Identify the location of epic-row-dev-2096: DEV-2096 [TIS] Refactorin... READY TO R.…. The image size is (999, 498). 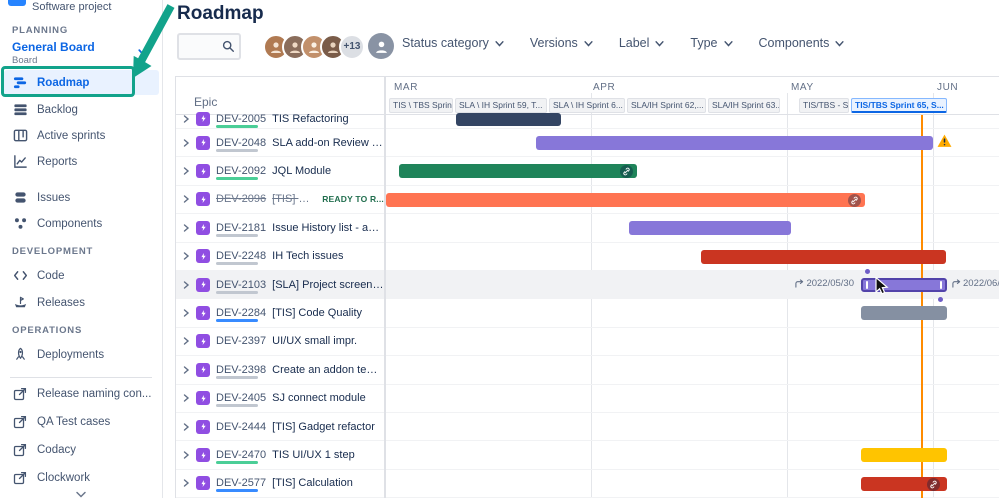
(280, 200).